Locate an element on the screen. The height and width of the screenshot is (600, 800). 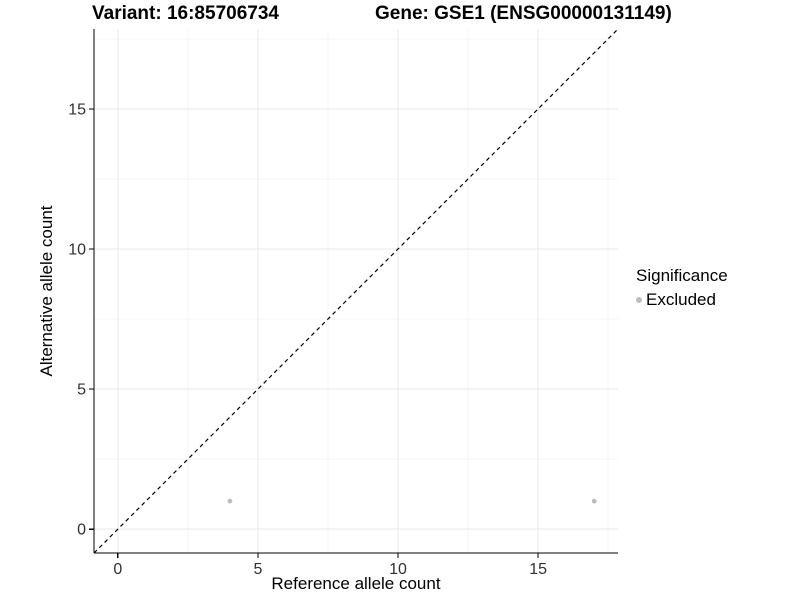
x-tick-label: 5 is located at coordinates (257, 569).